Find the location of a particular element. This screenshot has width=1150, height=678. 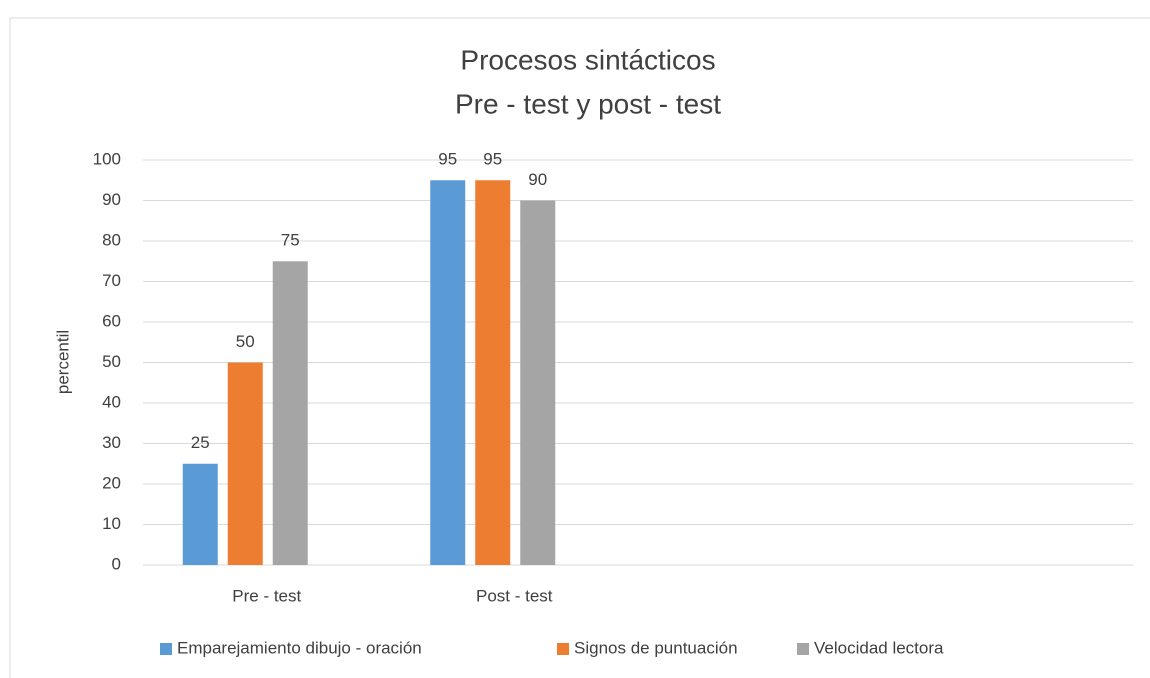

data-label: 25 is located at coordinates (200, 442).